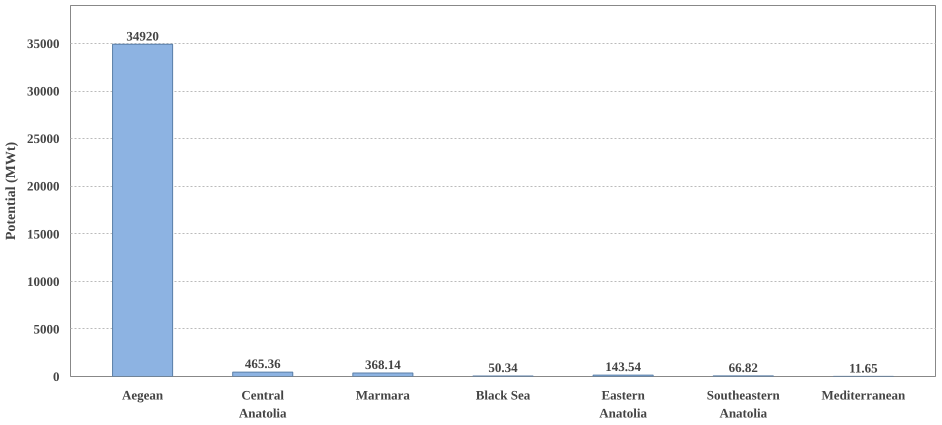  I want to click on y-tick-label: 0, so click(56, 376).